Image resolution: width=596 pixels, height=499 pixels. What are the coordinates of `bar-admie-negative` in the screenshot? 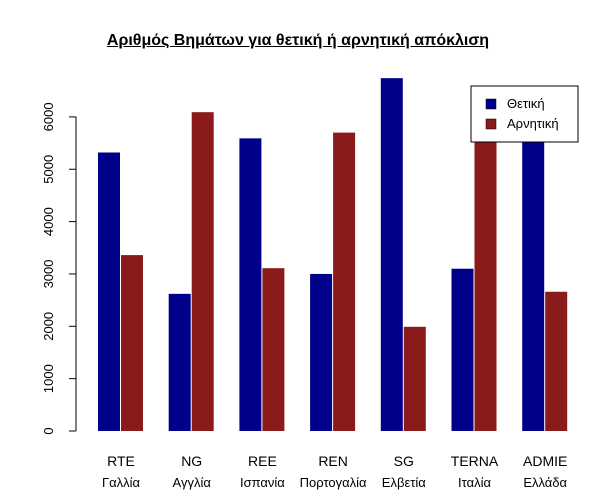 It's located at (556, 361).